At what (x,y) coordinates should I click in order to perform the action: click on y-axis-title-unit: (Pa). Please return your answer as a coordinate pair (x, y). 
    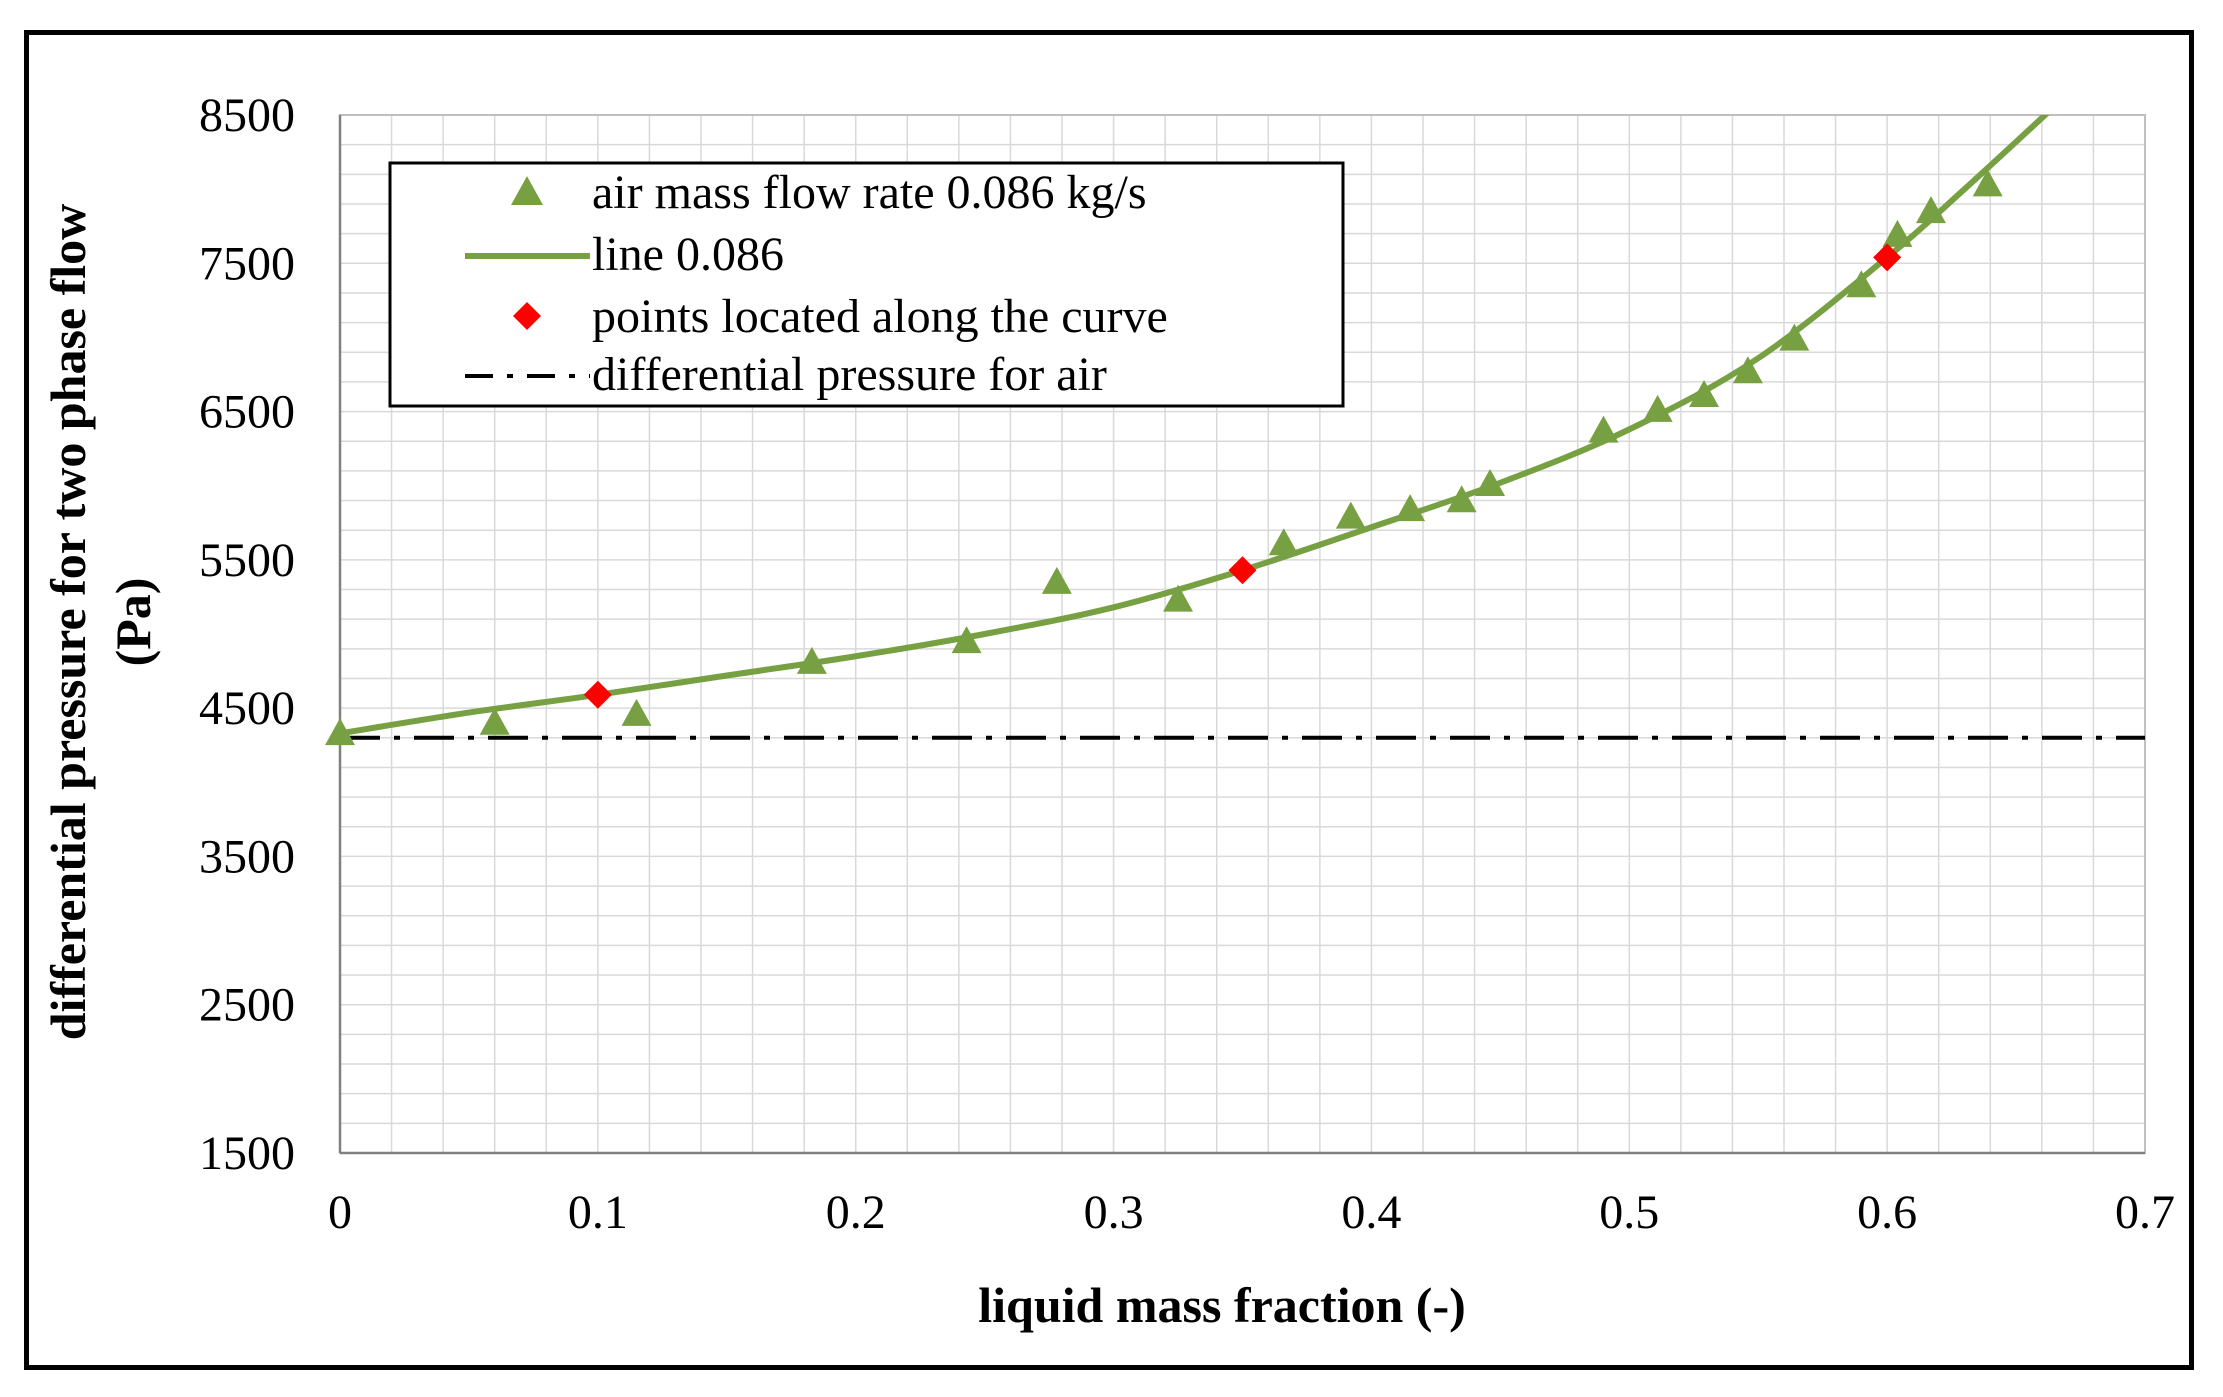
    Looking at the image, I should click on (133, 622).